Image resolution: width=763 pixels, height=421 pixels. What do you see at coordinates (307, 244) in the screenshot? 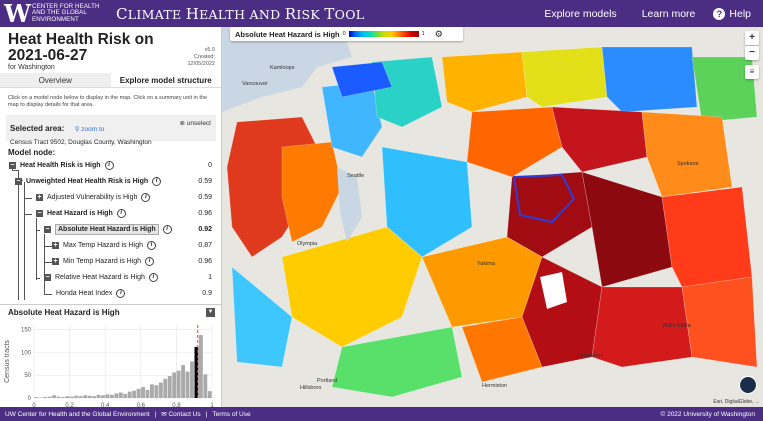
I see `map-place-label: Olympia` at bounding box center [307, 244].